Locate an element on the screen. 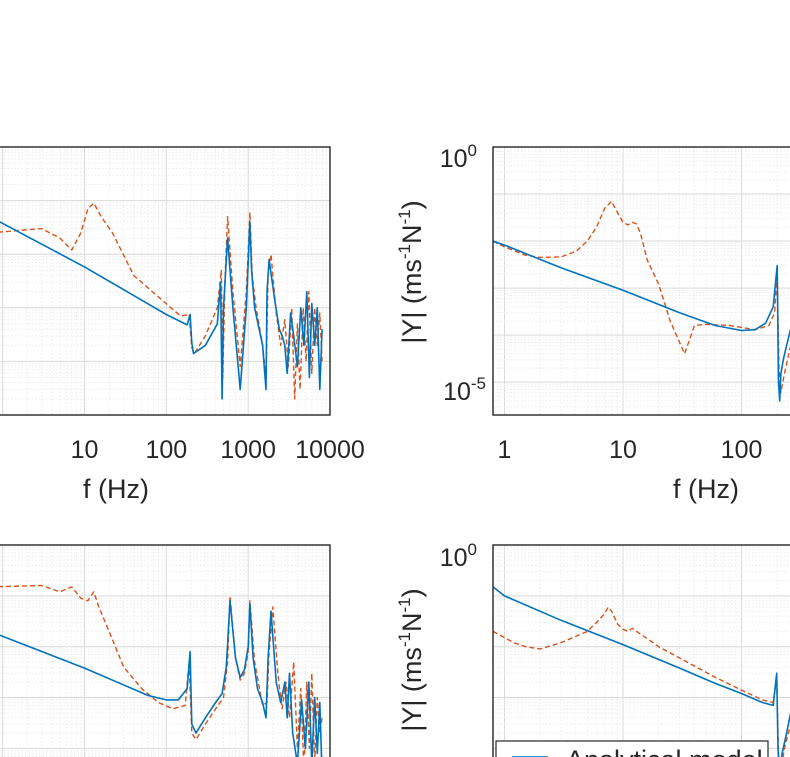 The width and height of the screenshot is (790, 757). subplot-bottom-left is located at coordinates (165, 650).